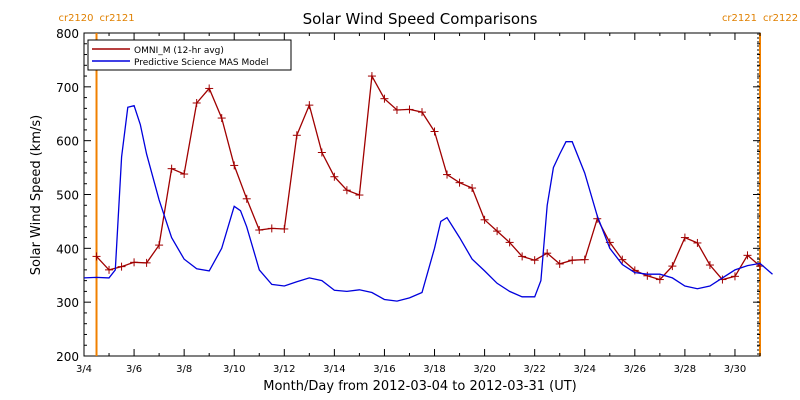  I want to click on legend-box, so click(189, 55).